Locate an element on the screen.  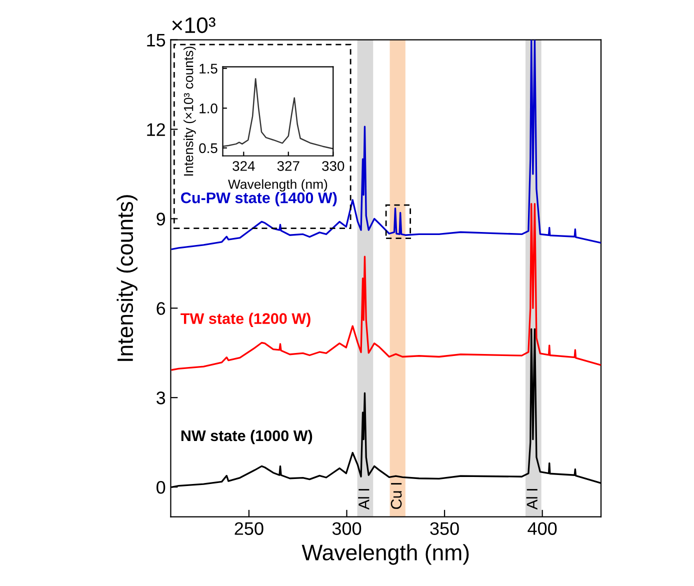
y-tick-label: 15 is located at coordinates (156, 40).